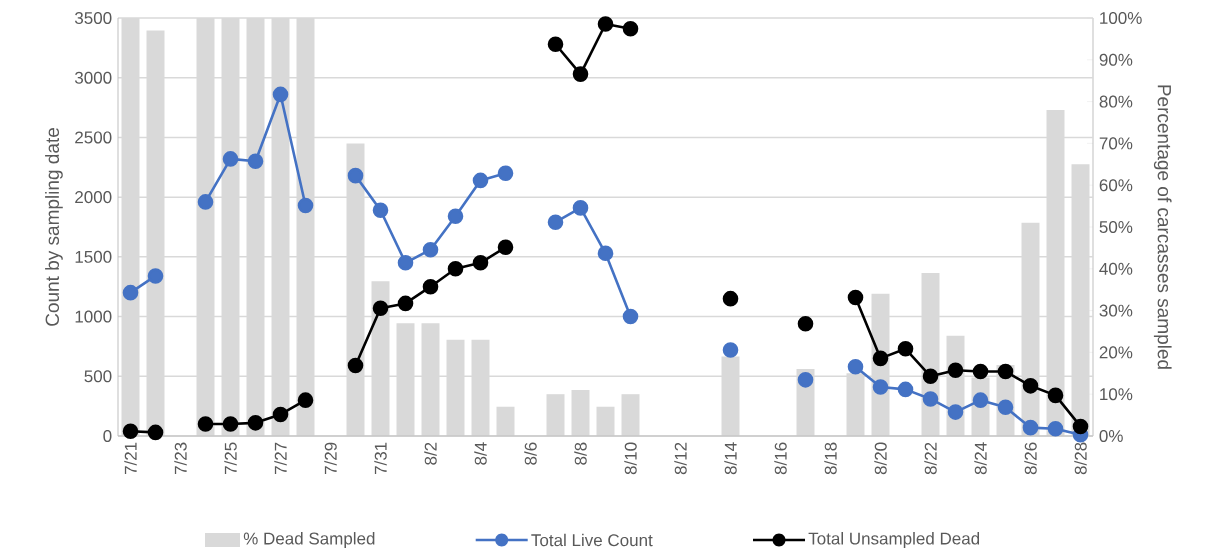  I want to click on y2-tick-label: 0%, so click(1111, 436).